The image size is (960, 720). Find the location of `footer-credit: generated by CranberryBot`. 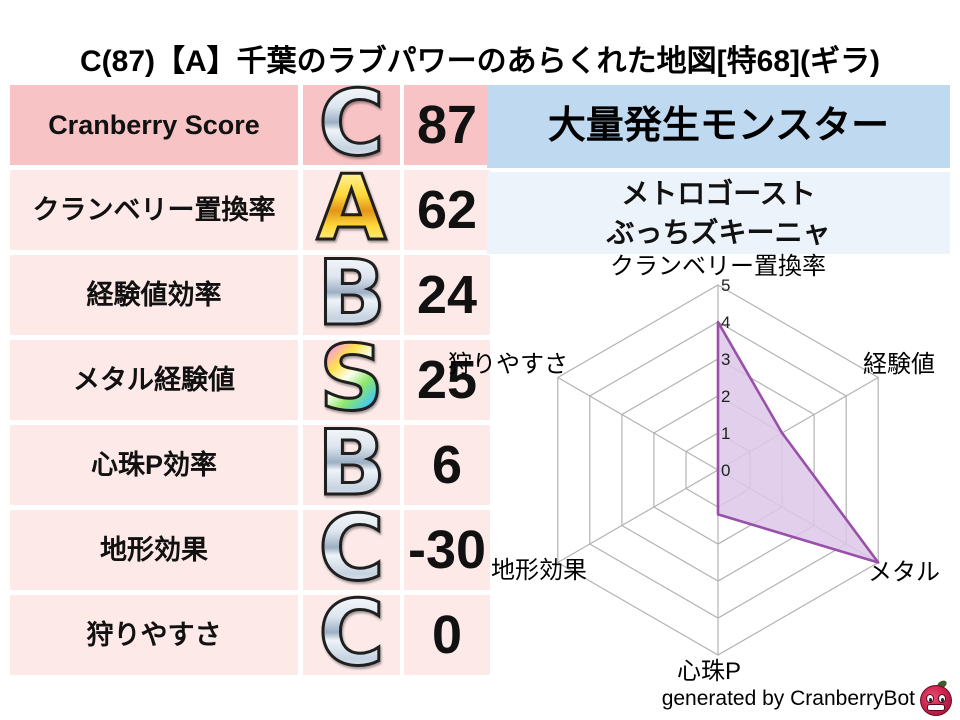

footer-credit: generated by CranberryBot is located at coordinates (807, 697).